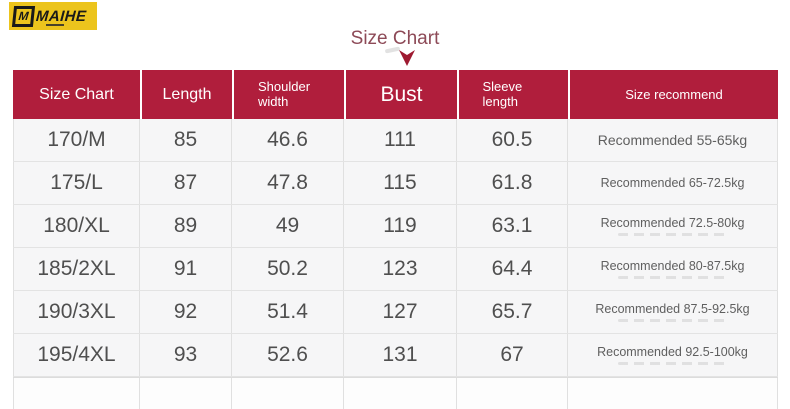  I want to click on value-cell: 52.6, so click(288, 355).